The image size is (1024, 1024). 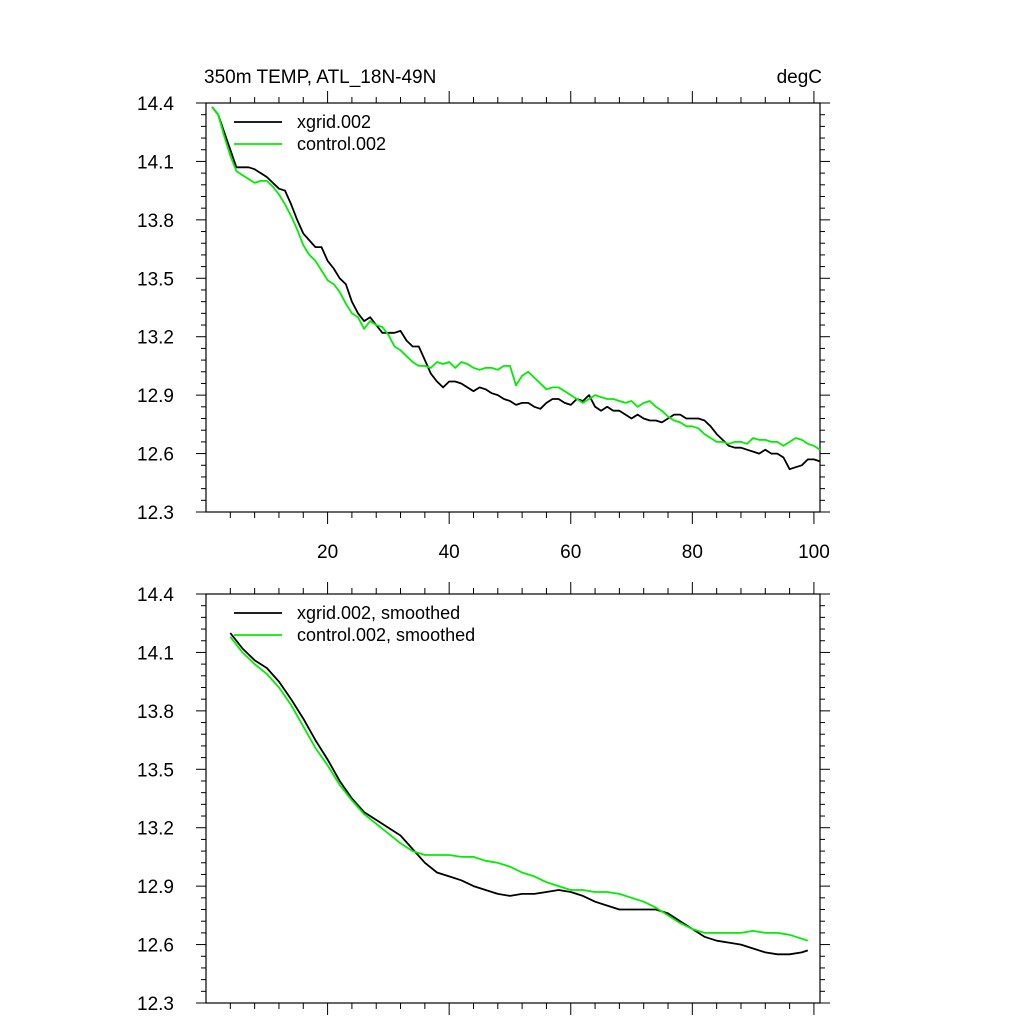 What do you see at coordinates (799, 77) in the screenshot?
I see `chart-units: degC` at bounding box center [799, 77].